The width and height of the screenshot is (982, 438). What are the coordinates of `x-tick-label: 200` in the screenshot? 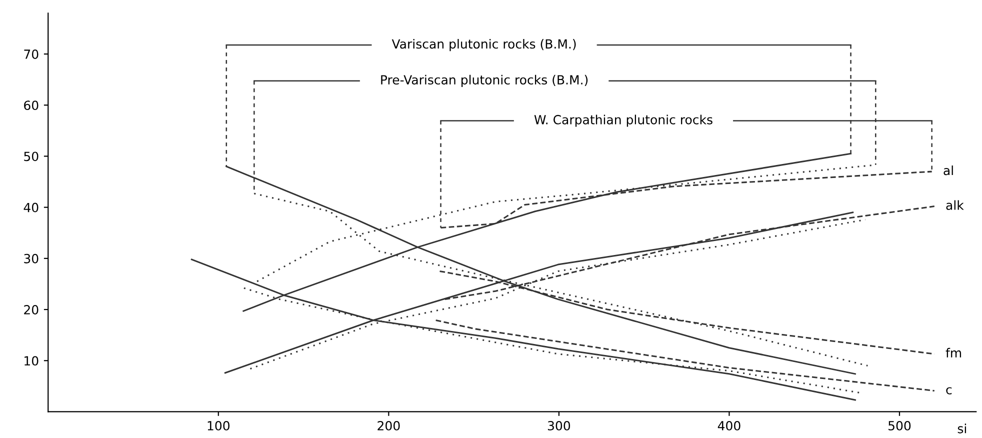 It's located at (389, 425).